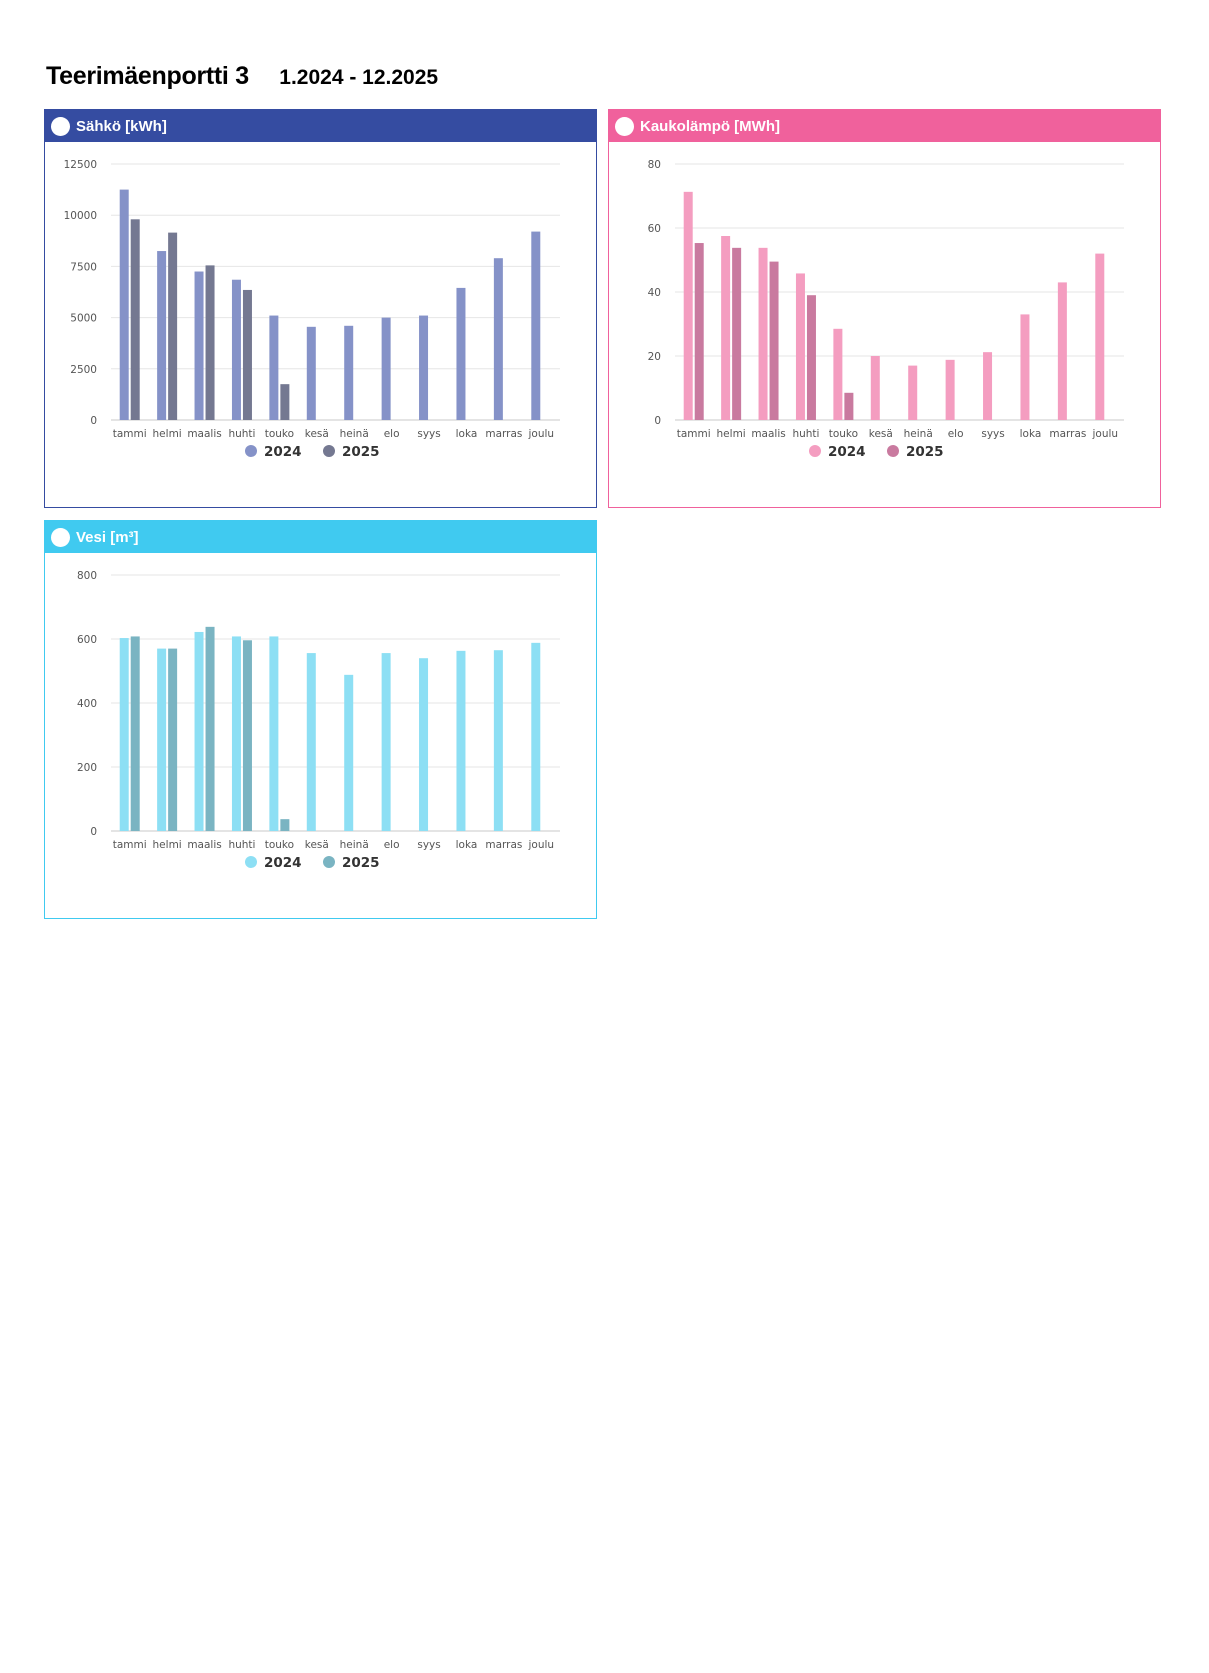  I want to click on x-tick-label: elo, so click(392, 434).